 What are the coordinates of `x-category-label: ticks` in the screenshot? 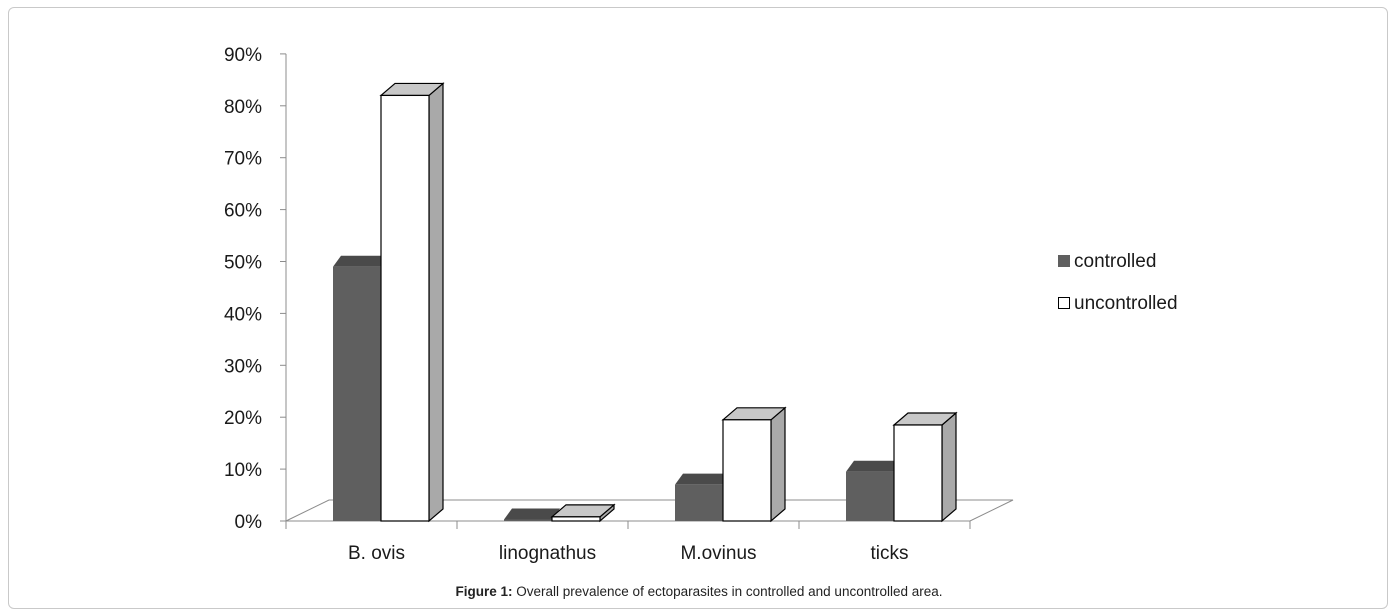 It's located at (890, 553).